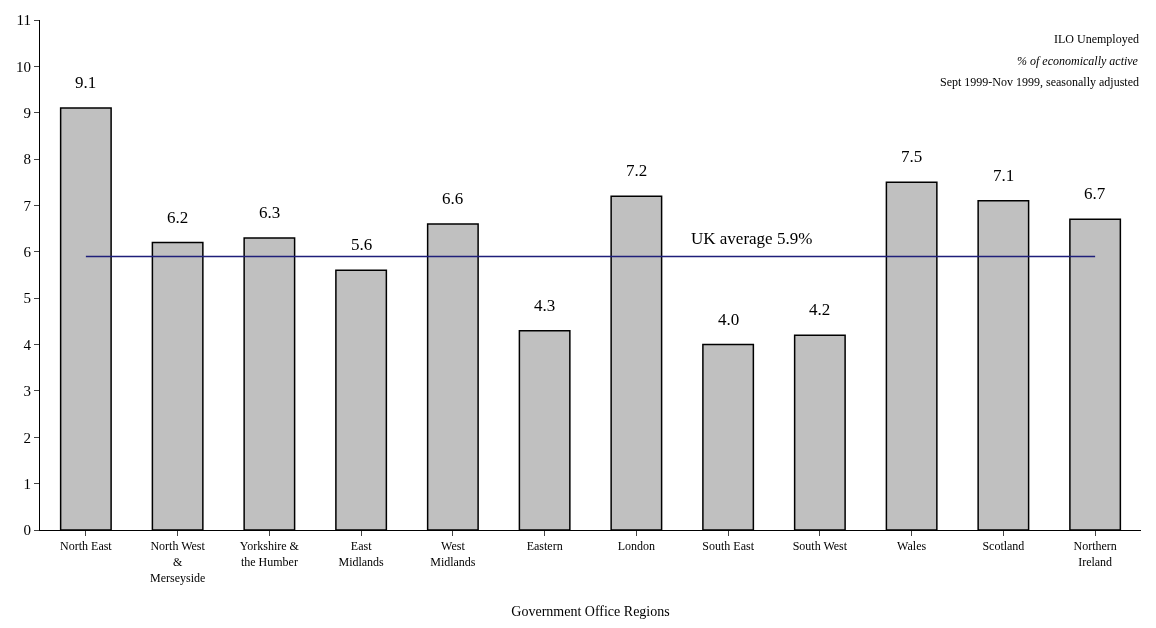 The height and width of the screenshot is (628, 1156). What do you see at coordinates (728, 546) in the screenshot?
I see `x-tick-label: South East` at bounding box center [728, 546].